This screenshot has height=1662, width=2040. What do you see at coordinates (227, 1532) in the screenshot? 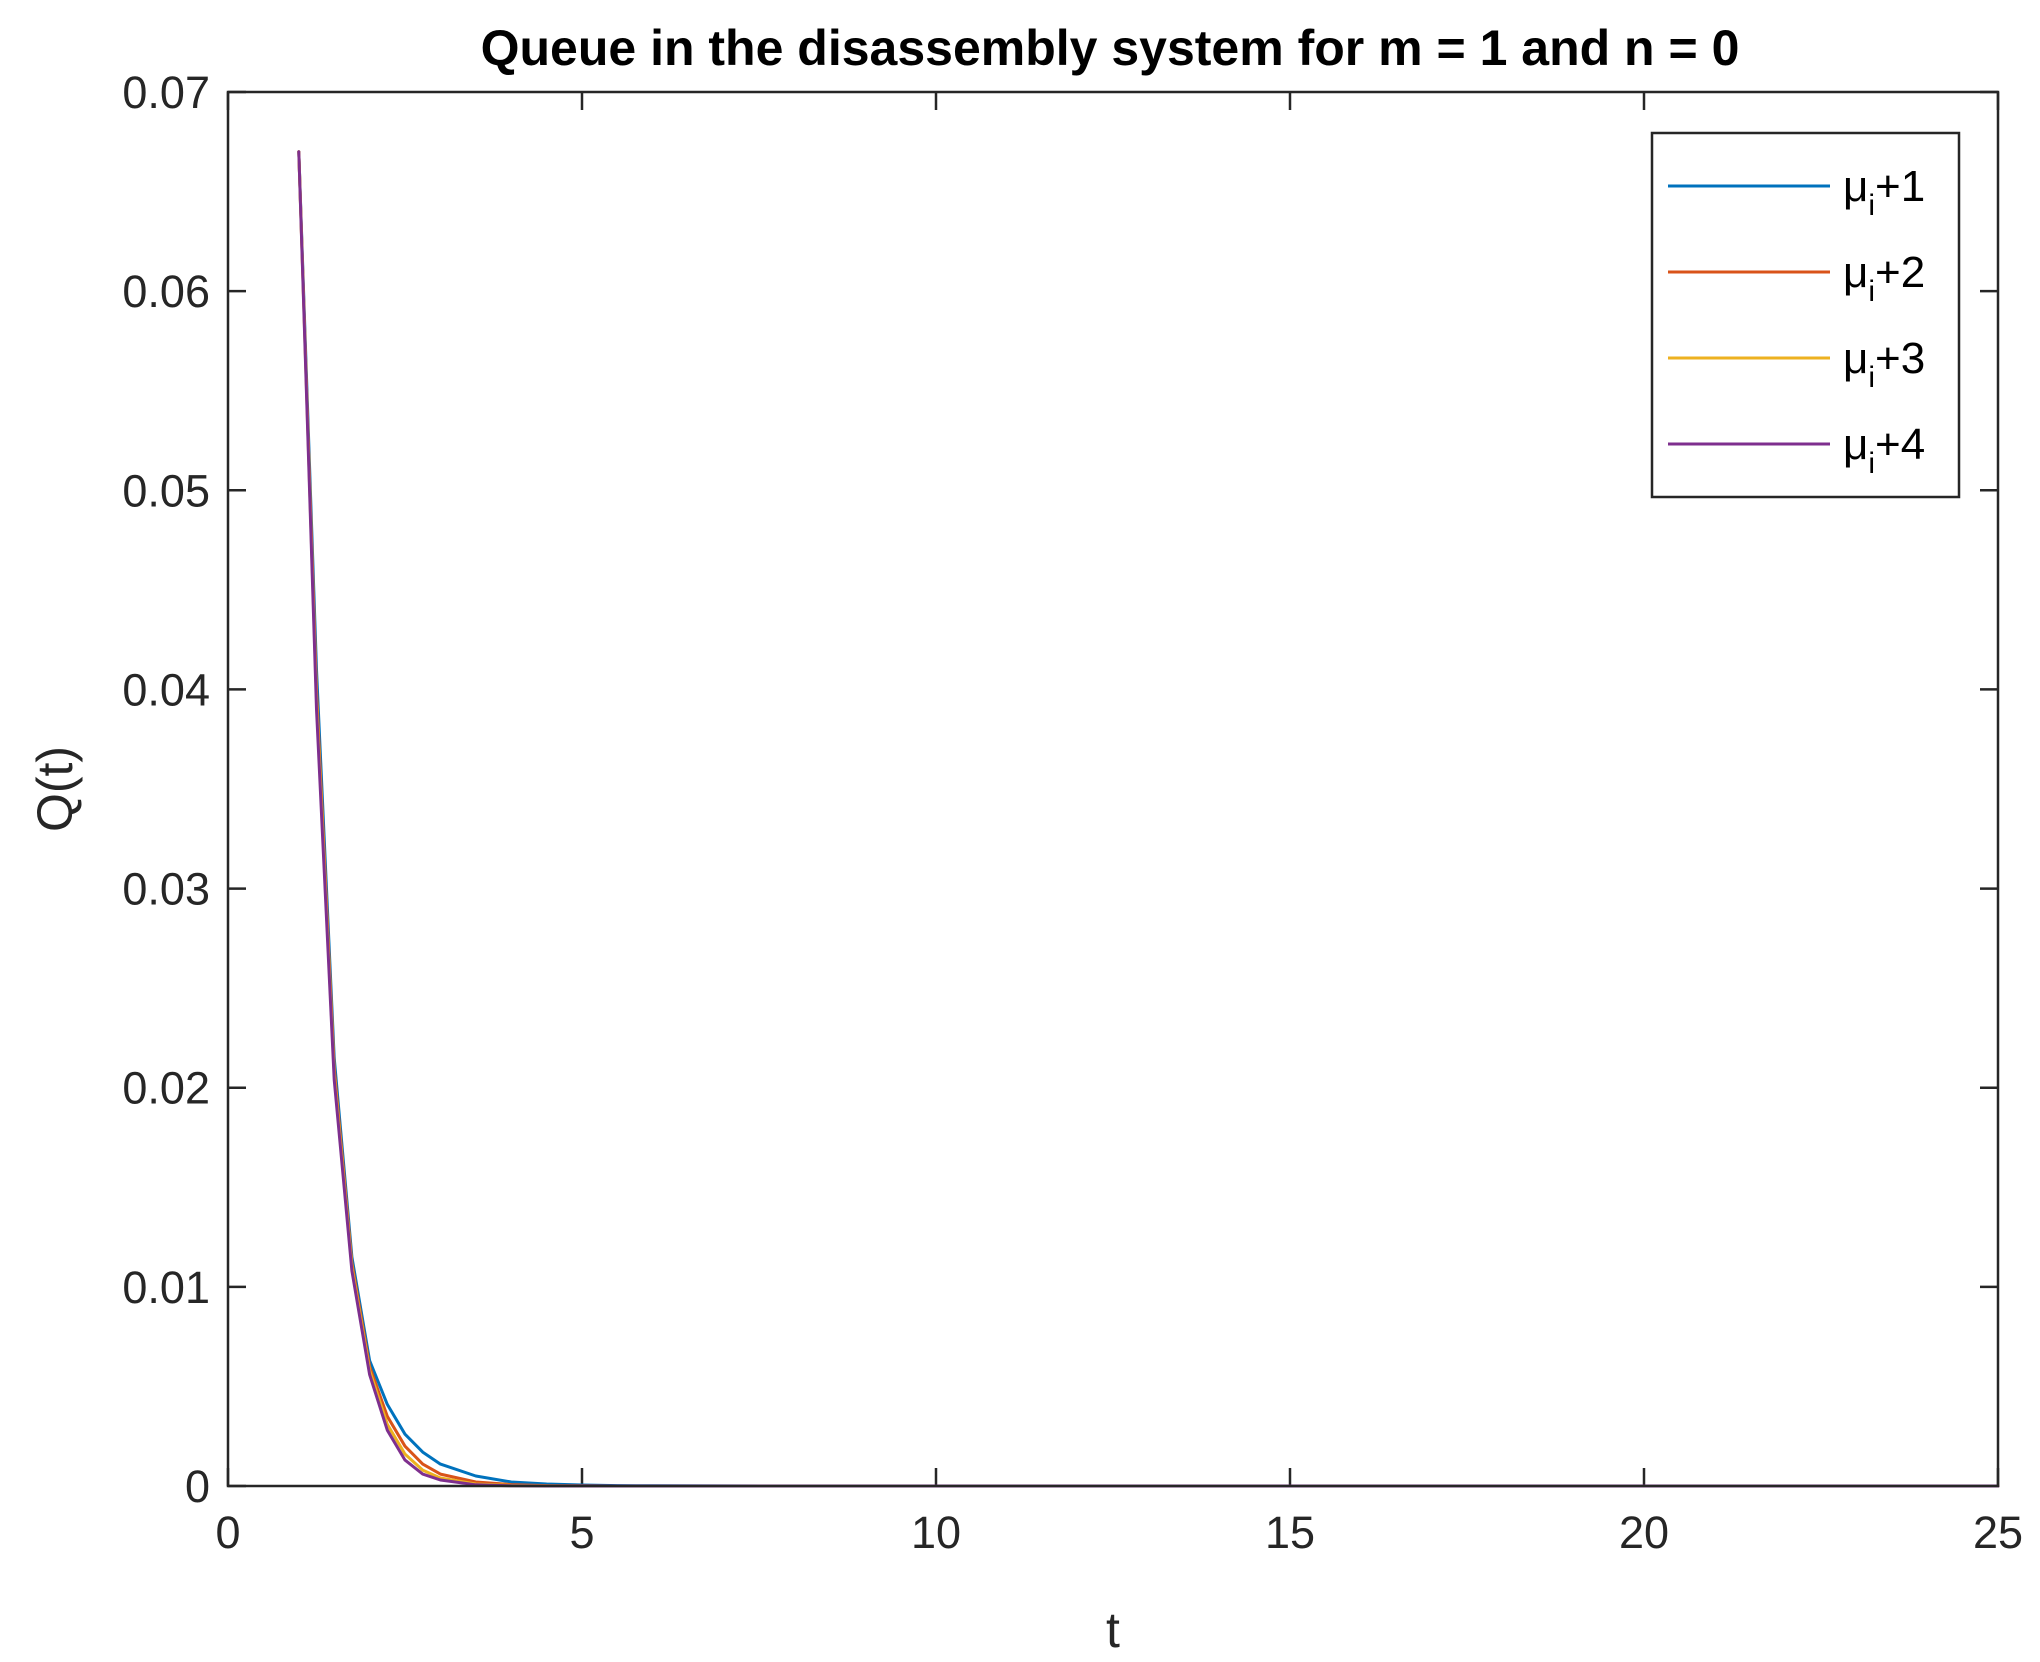
I see `x-tick-label: 0` at bounding box center [227, 1532].